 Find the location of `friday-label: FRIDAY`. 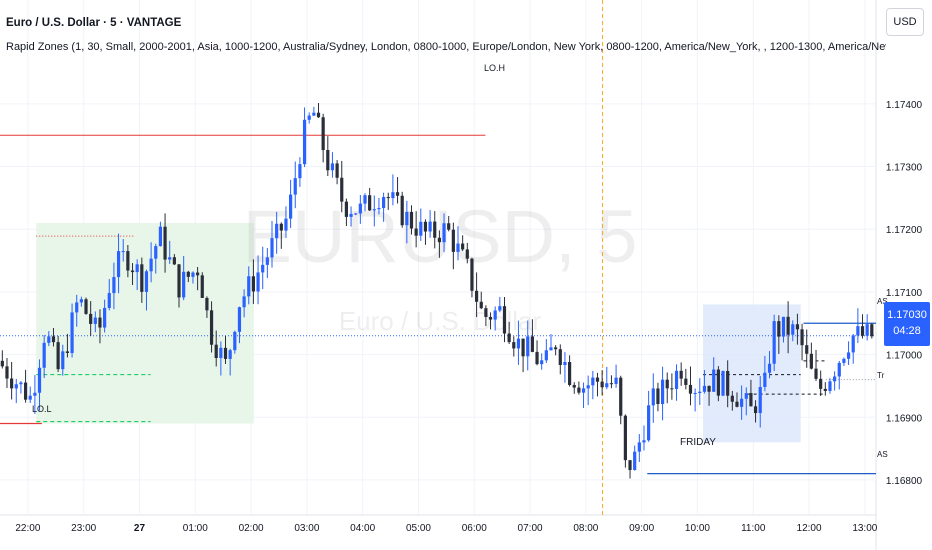

friday-label: FRIDAY is located at coordinates (698, 442).